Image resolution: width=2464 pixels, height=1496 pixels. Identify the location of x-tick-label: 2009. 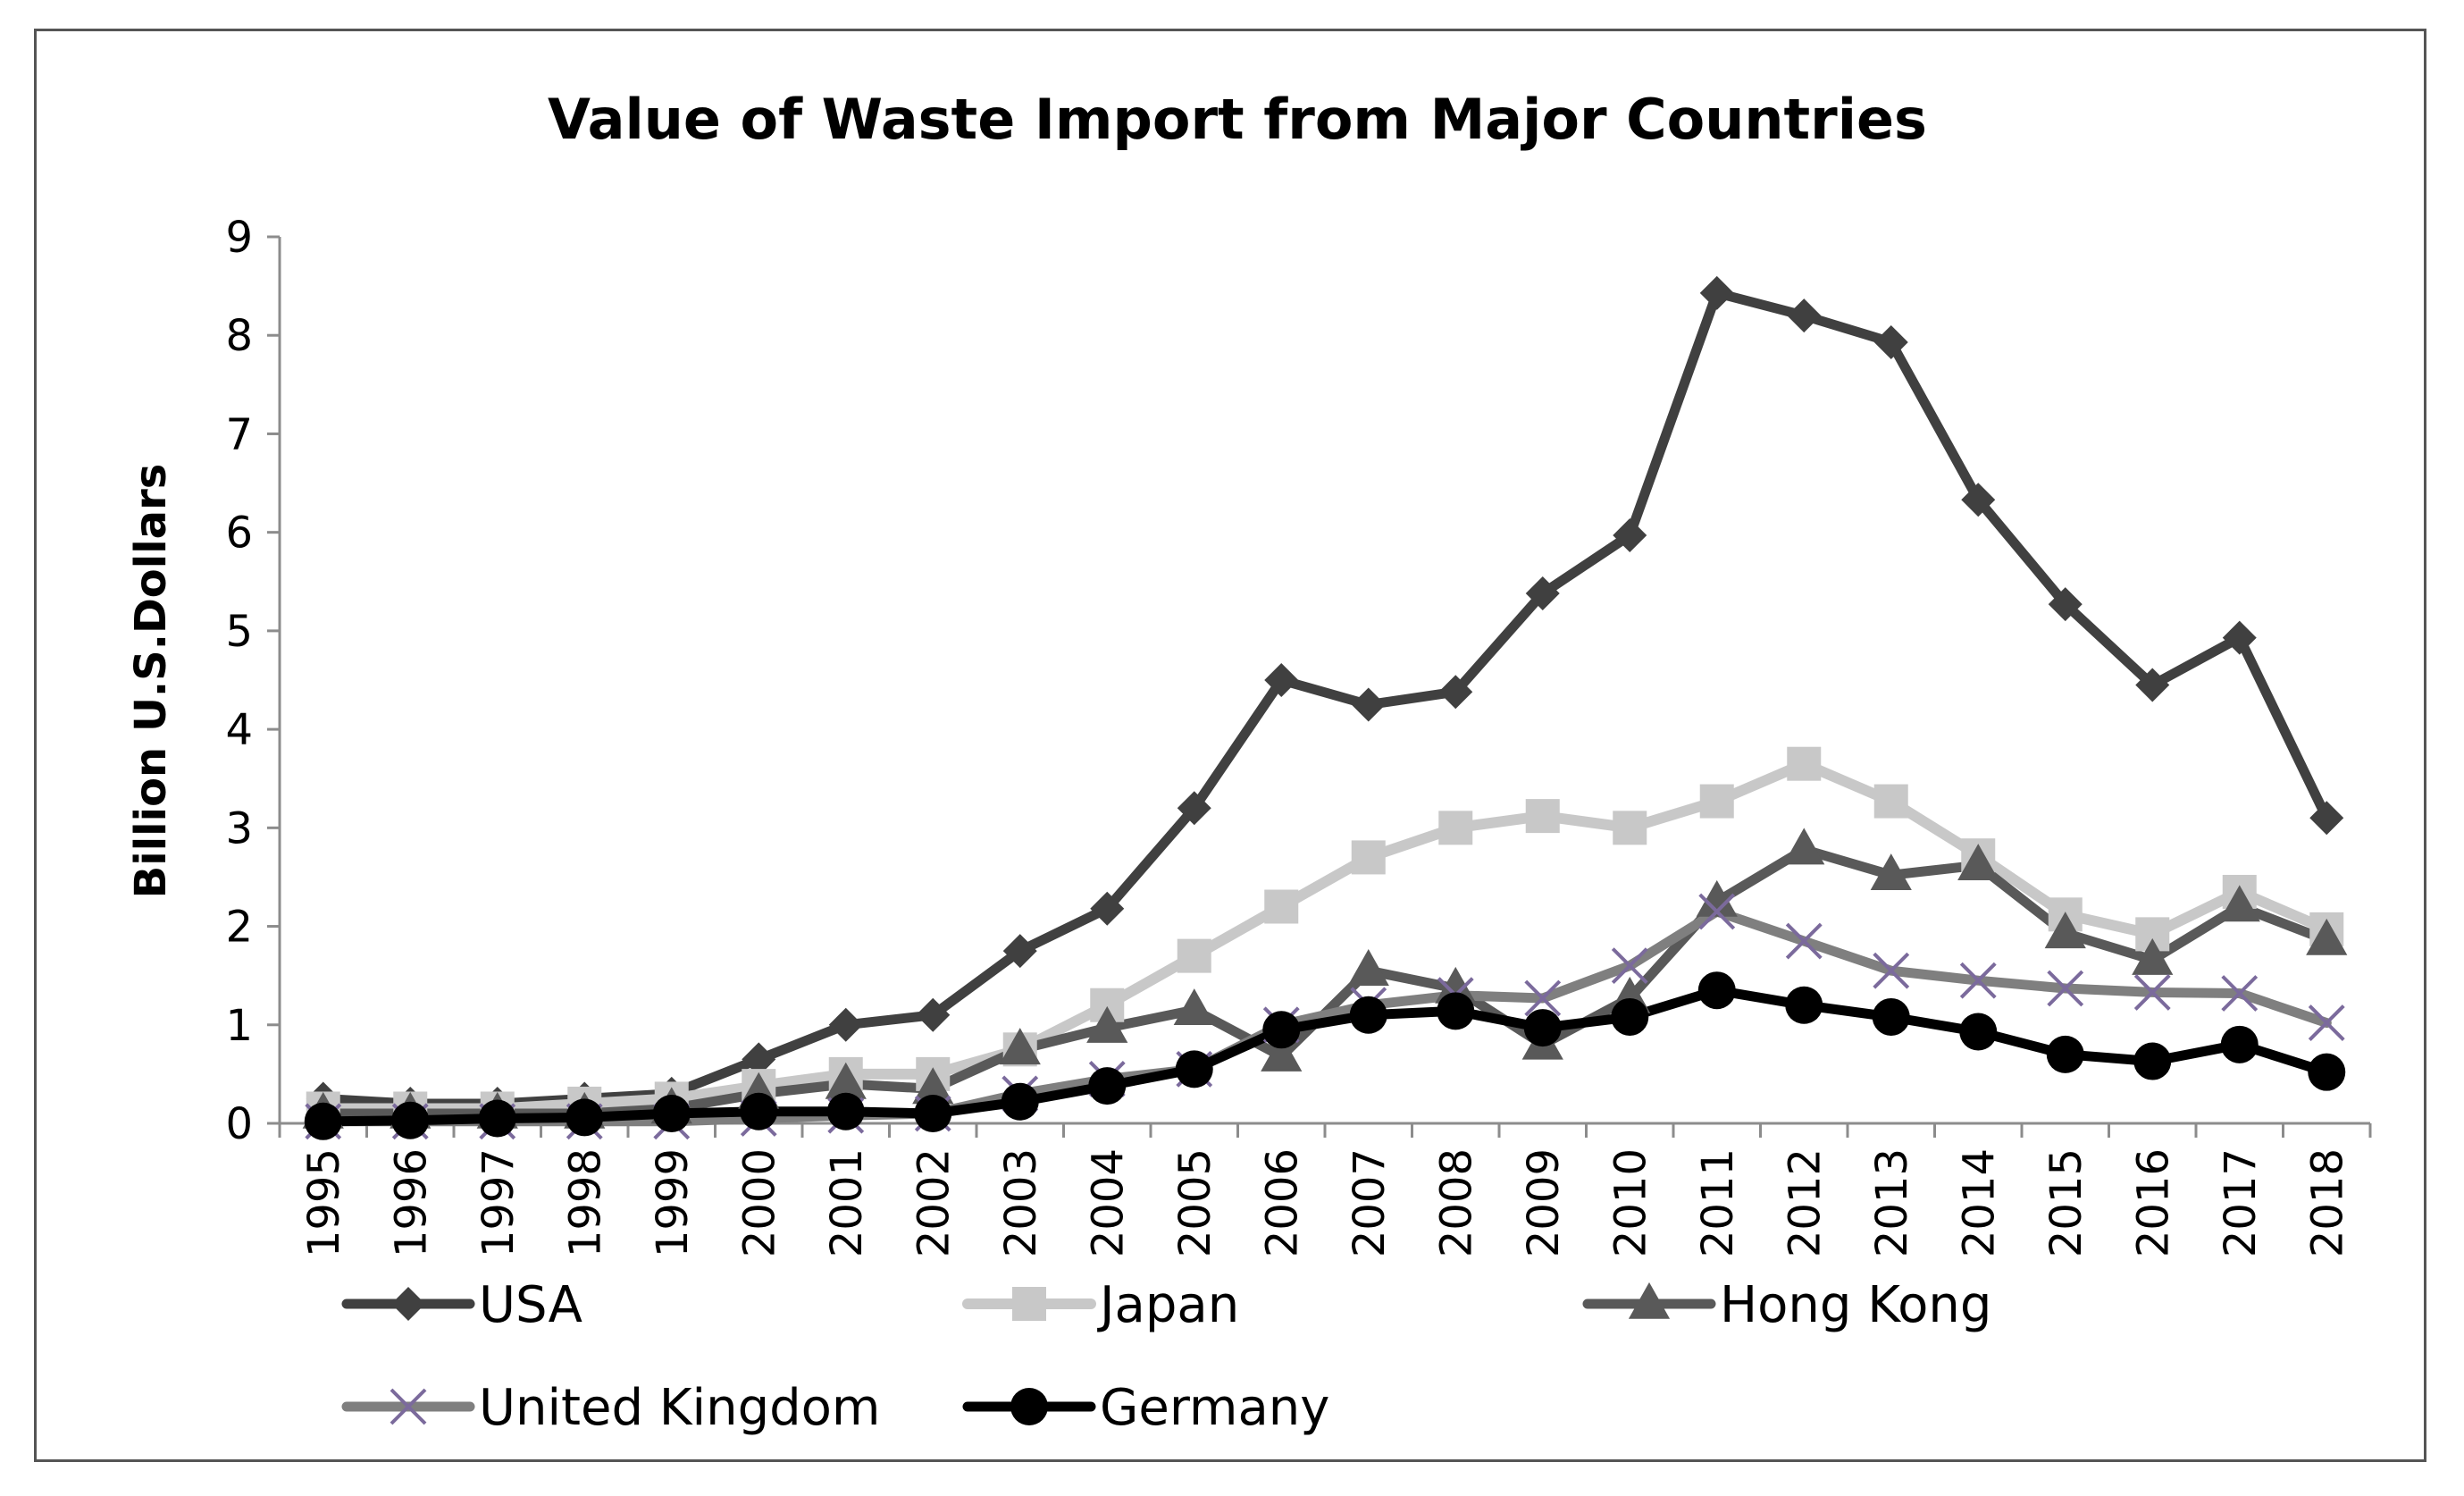
(1544, 1202).